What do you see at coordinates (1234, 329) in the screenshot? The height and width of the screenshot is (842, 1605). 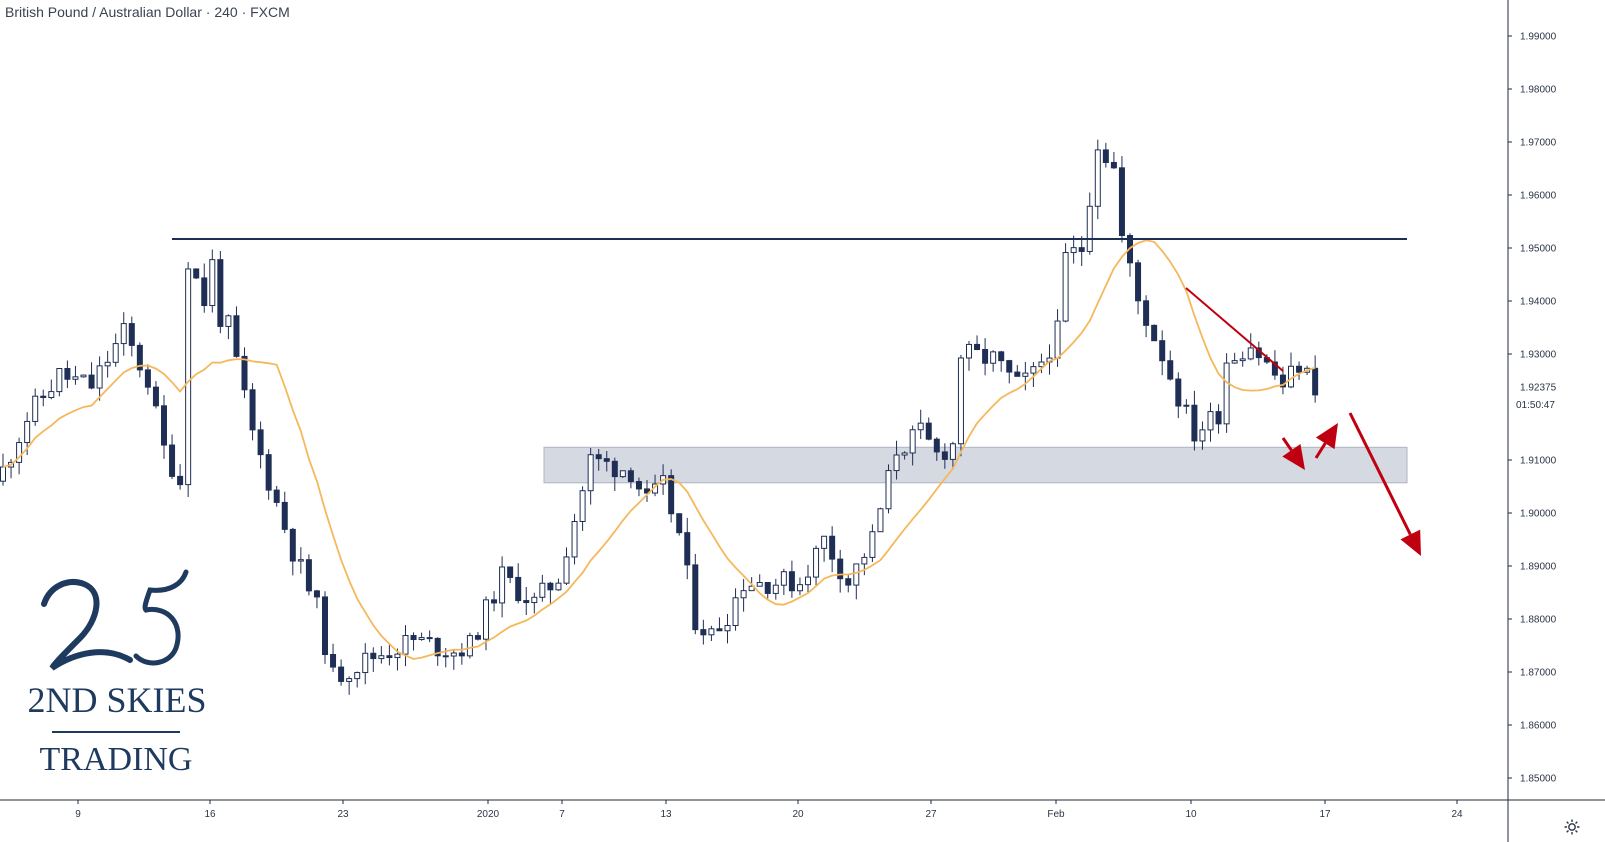 I see `descending-trendline` at bounding box center [1234, 329].